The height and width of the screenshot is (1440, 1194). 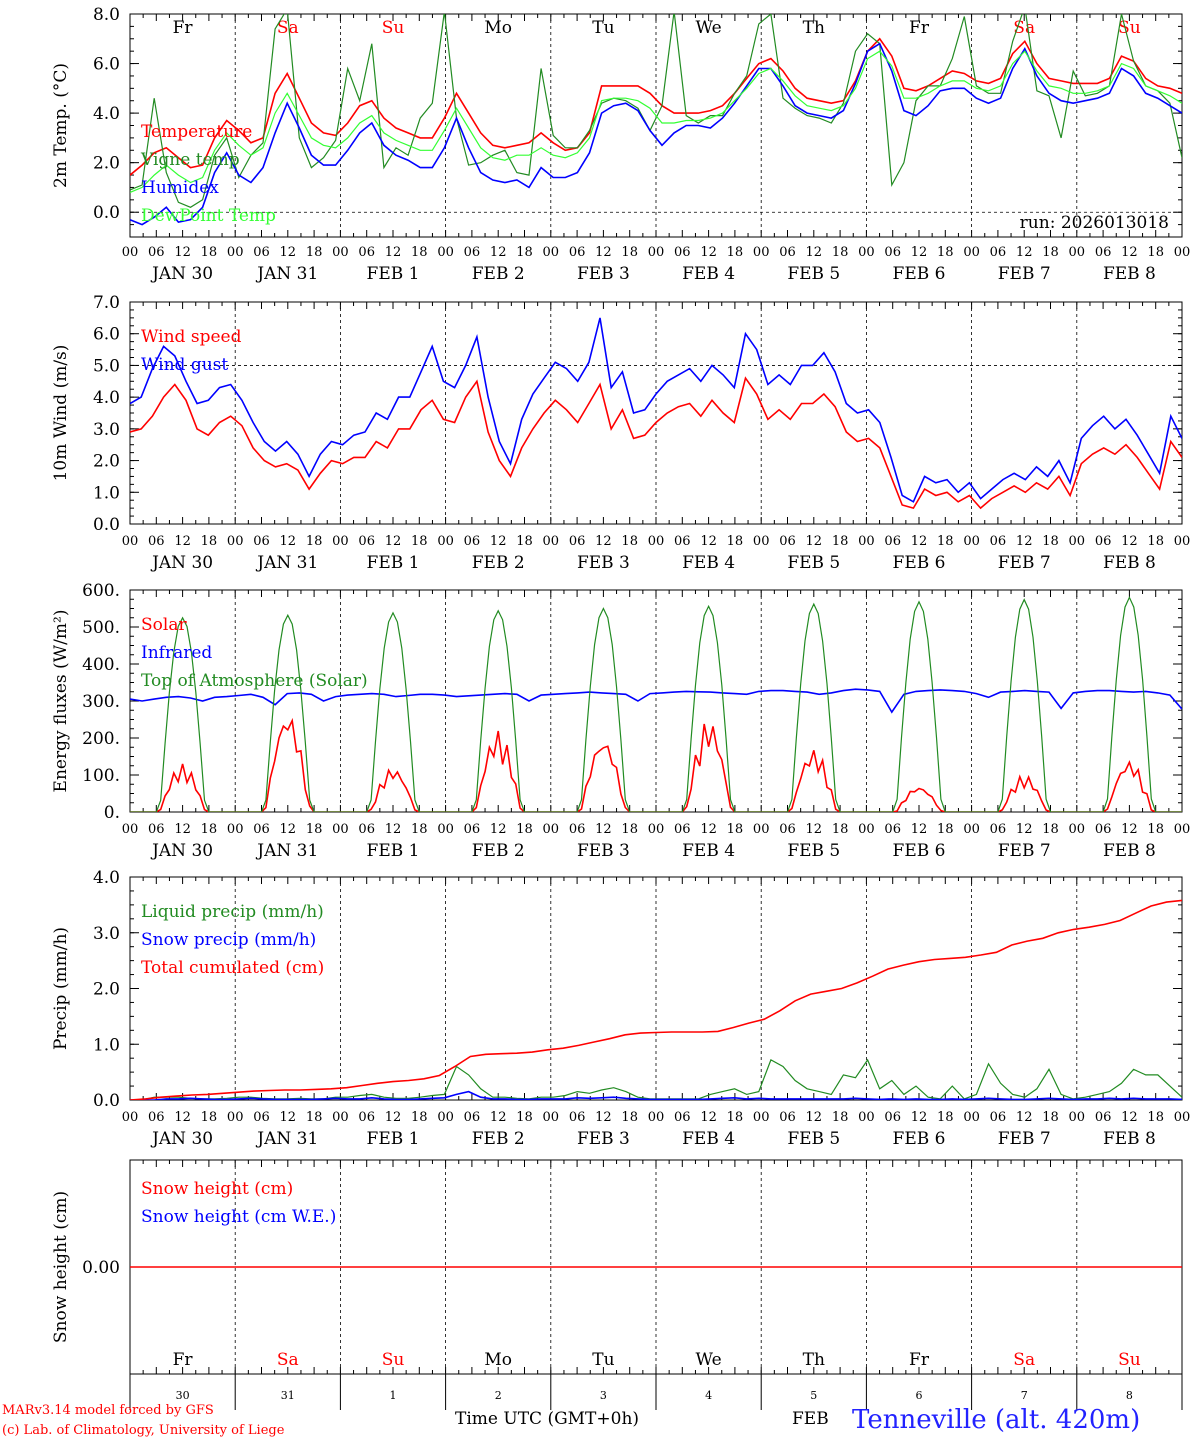 I want to click on energy-ytick-label: 100., so click(x=101, y=776).